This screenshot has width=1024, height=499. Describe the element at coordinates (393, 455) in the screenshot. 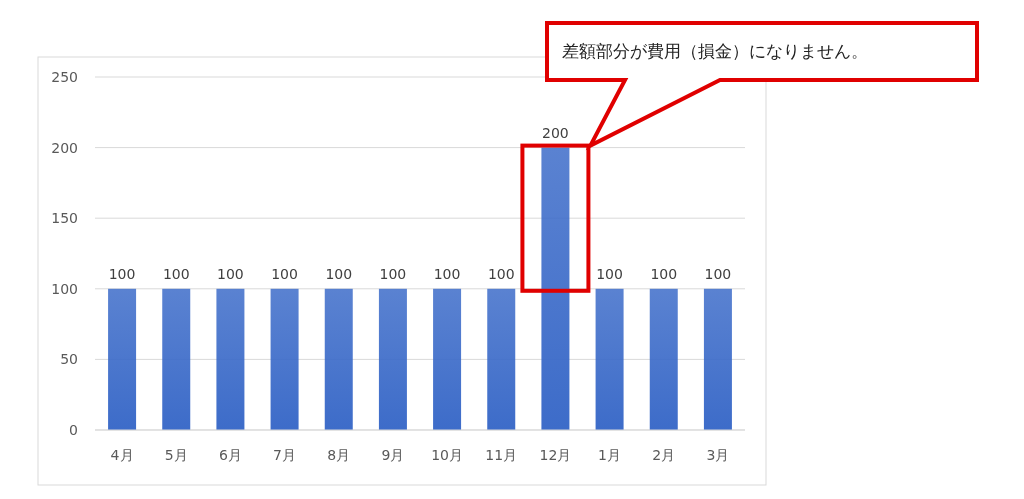

I see `x-tick-label: 9月` at that location.